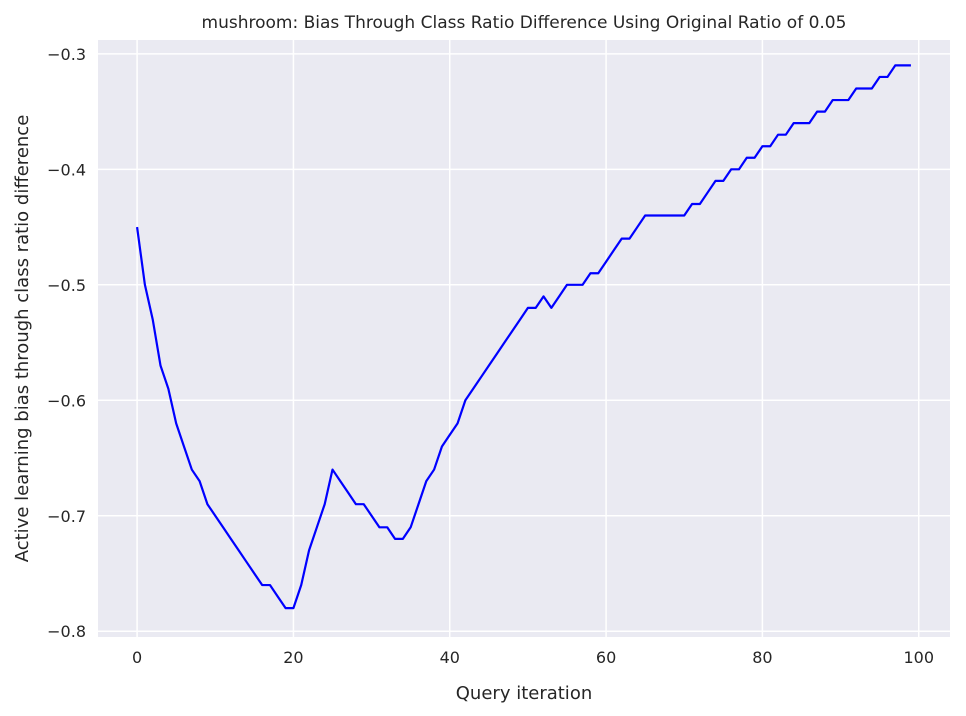 This screenshot has width=966, height=716. What do you see at coordinates (66, 285) in the screenshot?
I see `y-tick-label: −0.5` at bounding box center [66, 285].